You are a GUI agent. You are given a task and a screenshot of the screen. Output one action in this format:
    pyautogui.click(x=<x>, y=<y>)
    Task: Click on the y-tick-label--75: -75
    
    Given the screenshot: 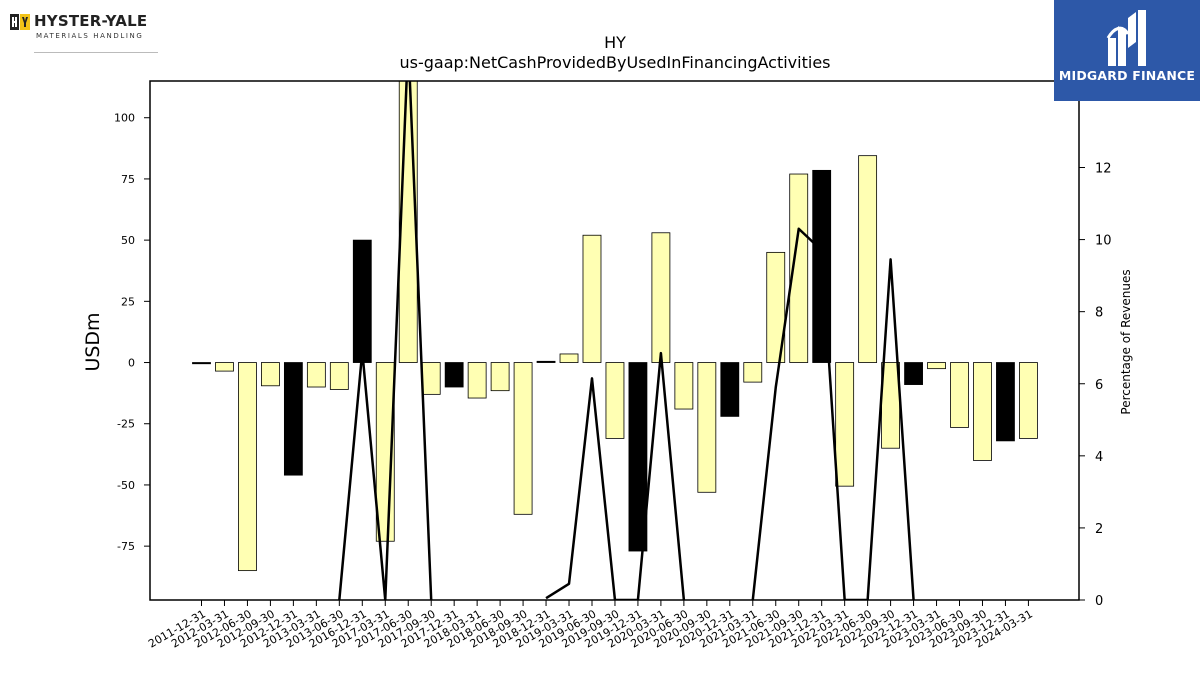 What is the action you would take?
    pyautogui.click(x=126, y=546)
    